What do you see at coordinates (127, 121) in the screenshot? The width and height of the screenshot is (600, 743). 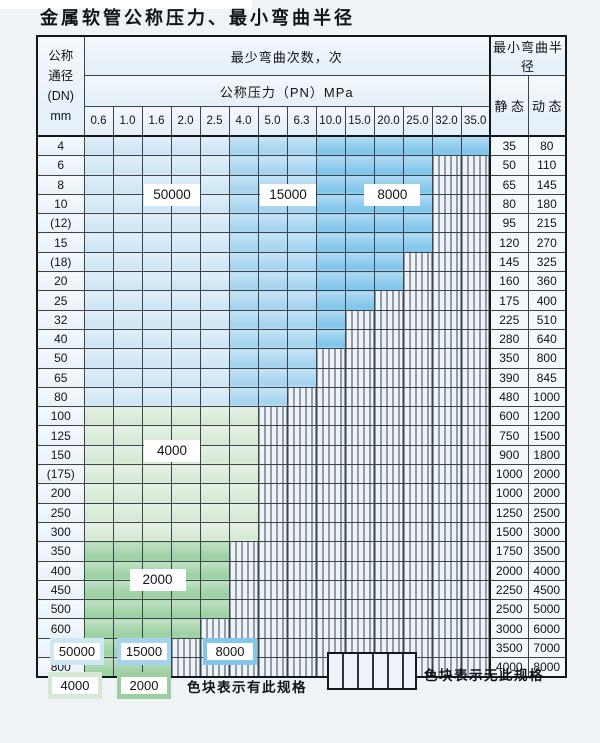 I see `pressure-col-header: 1.0` at bounding box center [127, 121].